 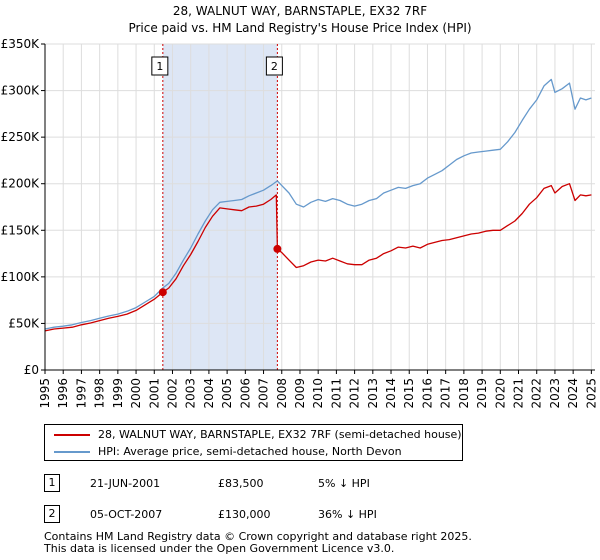 What do you see at coordinates (391, 393) in the screenshot?
I see `x-tick-label: 2014` at bounding box center [391, 393].